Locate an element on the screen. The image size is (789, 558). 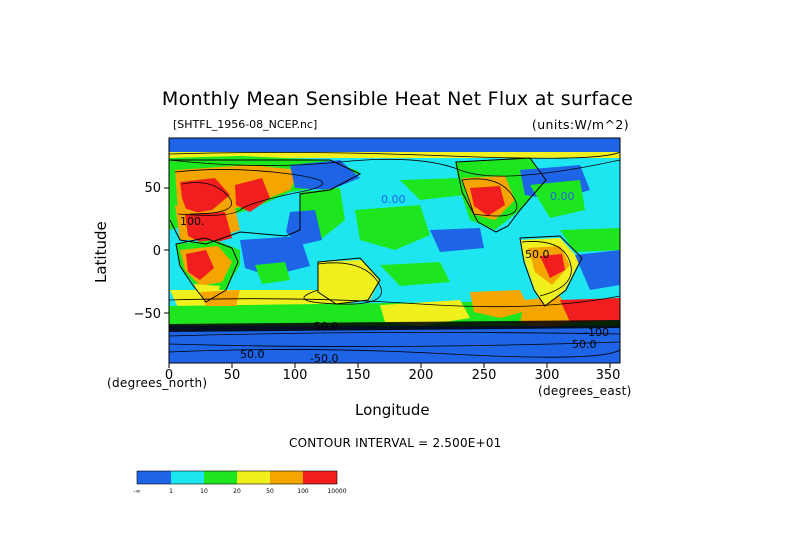
south-indian-orange is located at coordinates (220, 298).